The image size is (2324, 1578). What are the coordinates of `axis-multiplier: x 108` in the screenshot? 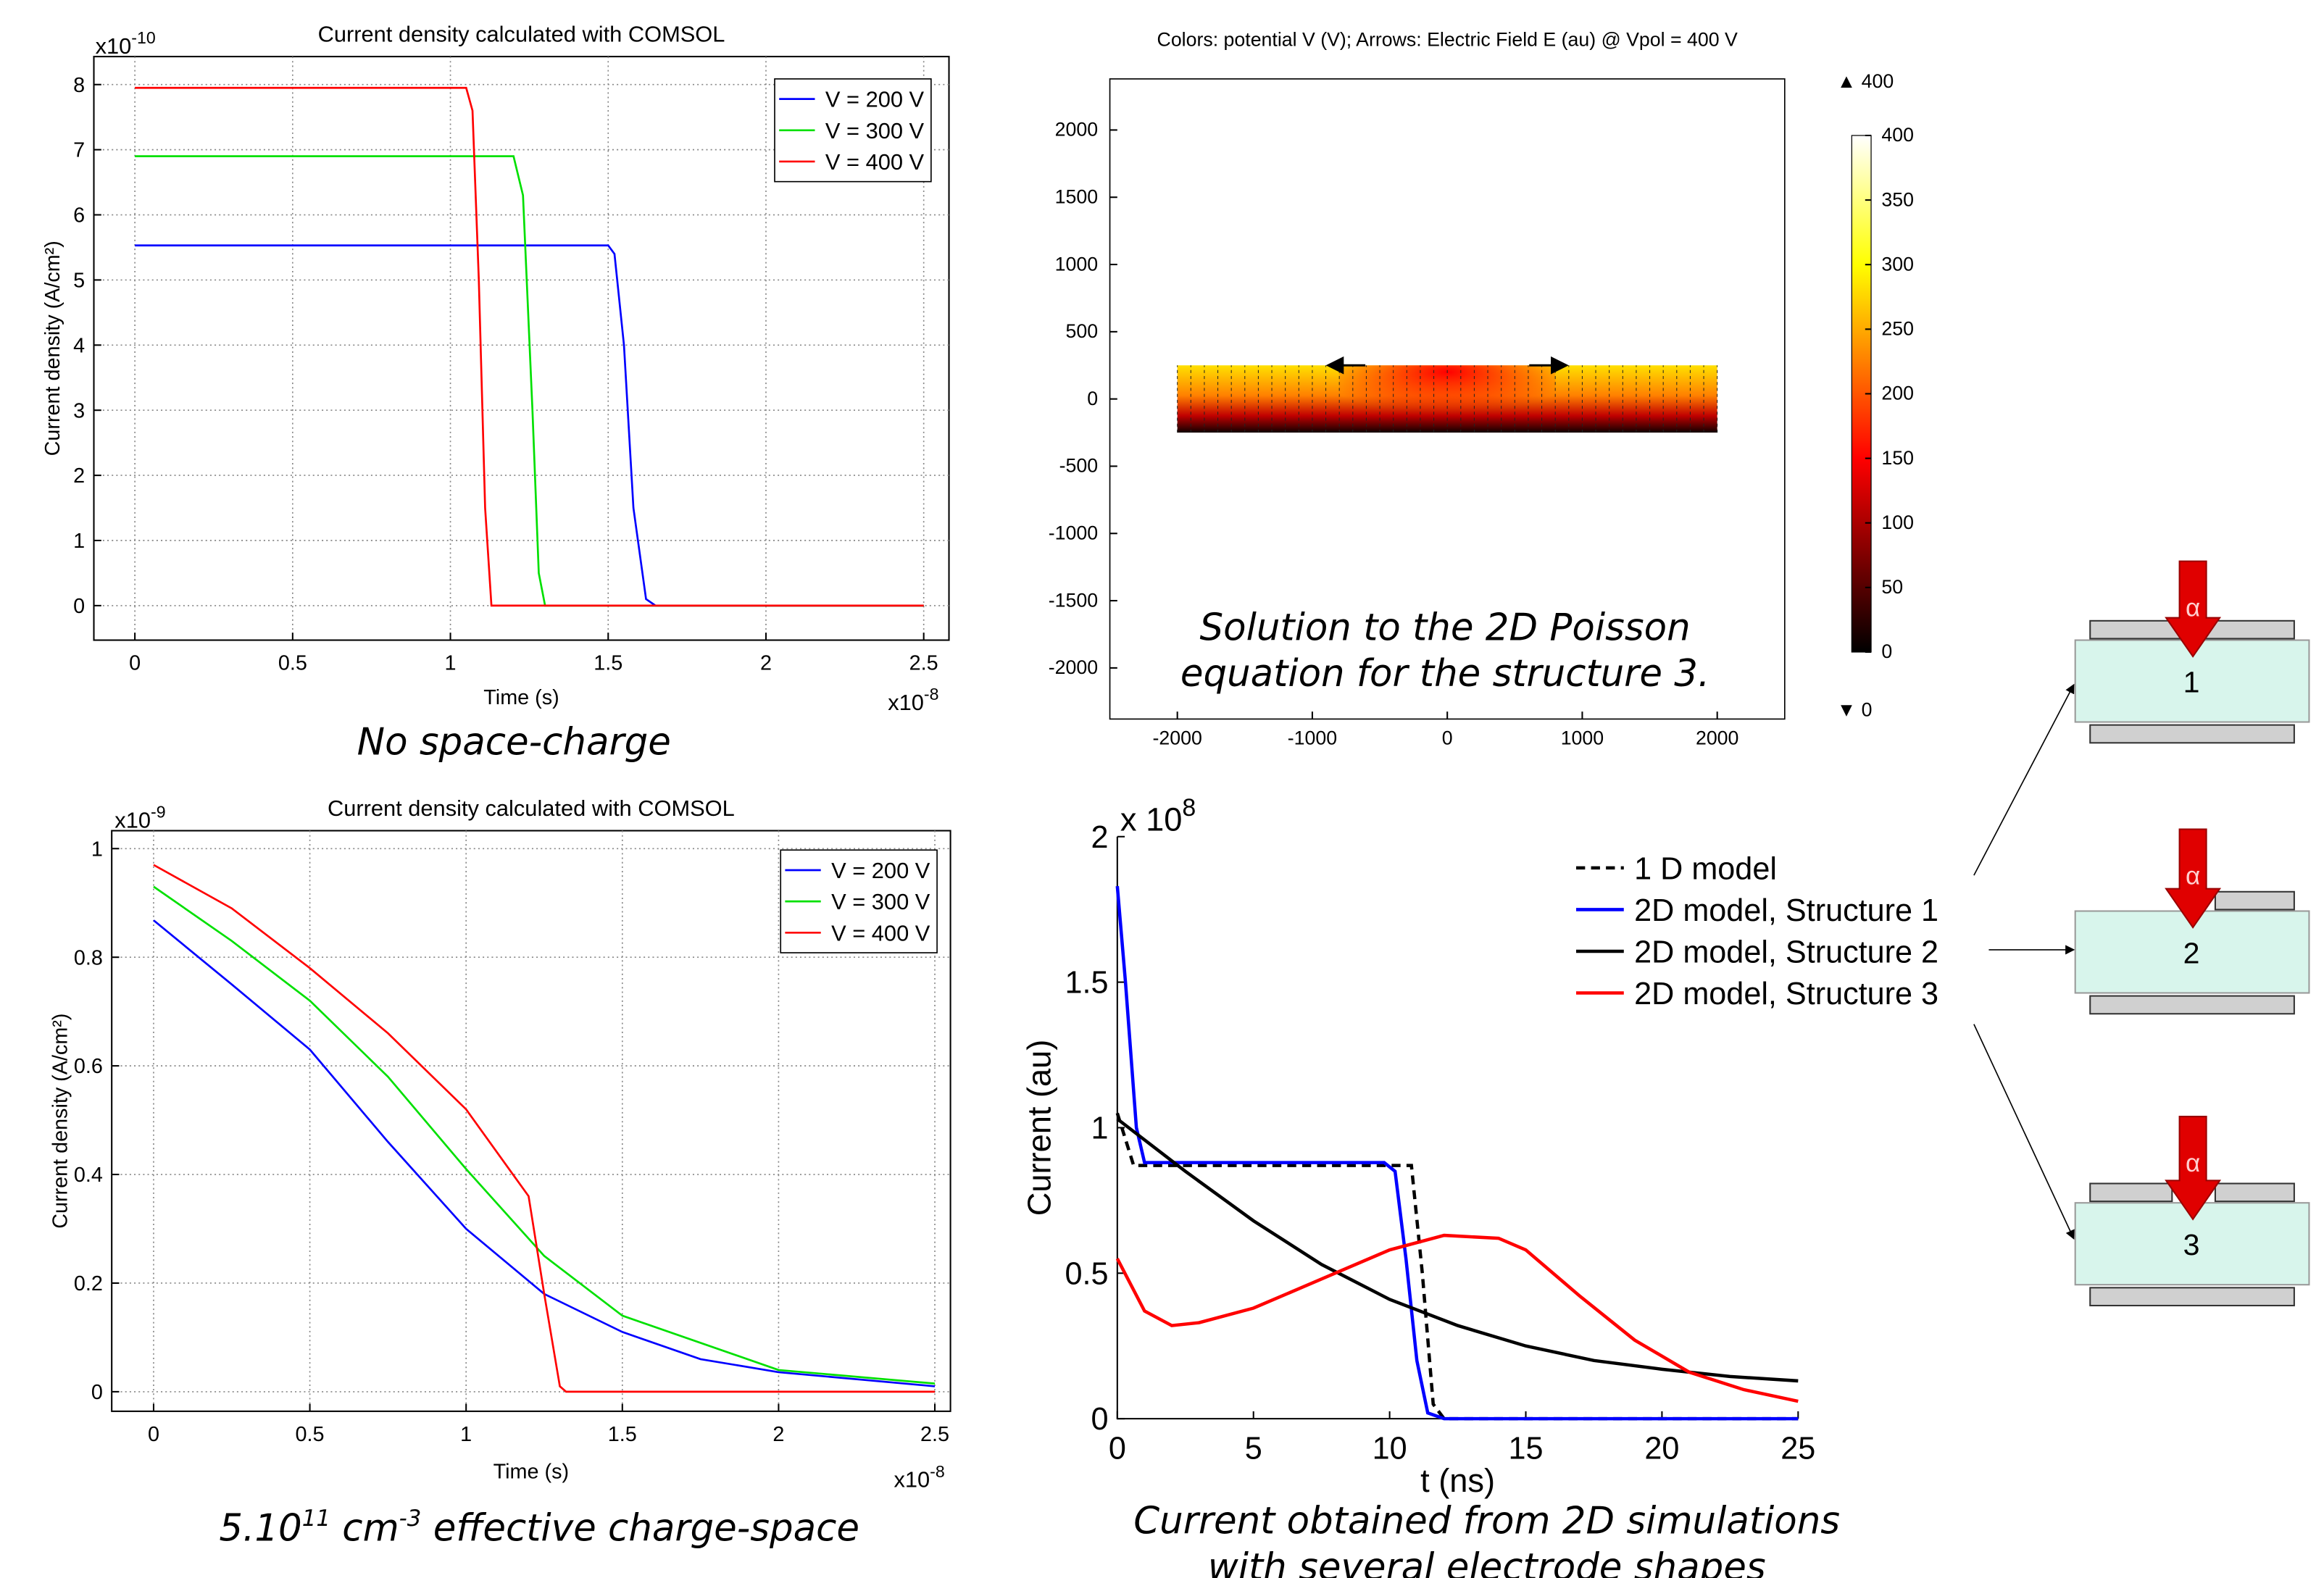 It's located at (1158, 816).